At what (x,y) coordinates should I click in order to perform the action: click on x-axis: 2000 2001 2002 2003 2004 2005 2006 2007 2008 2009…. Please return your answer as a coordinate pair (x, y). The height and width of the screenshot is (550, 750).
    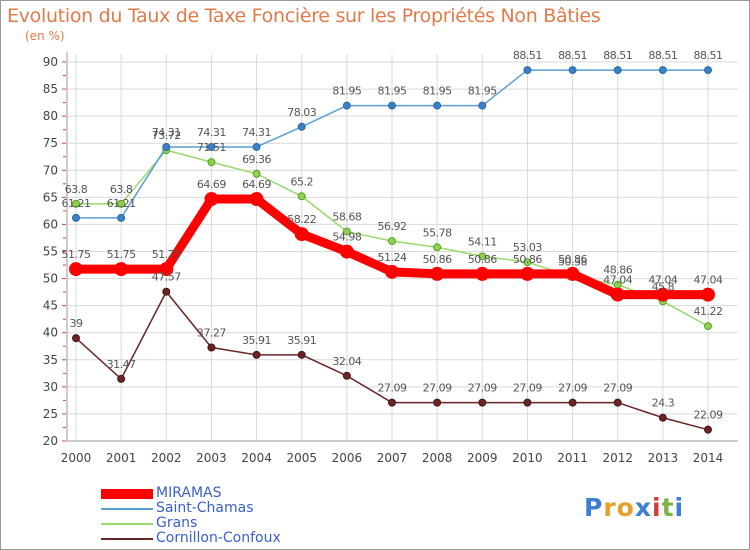
    Looking at the image, I should click on (399, 452).